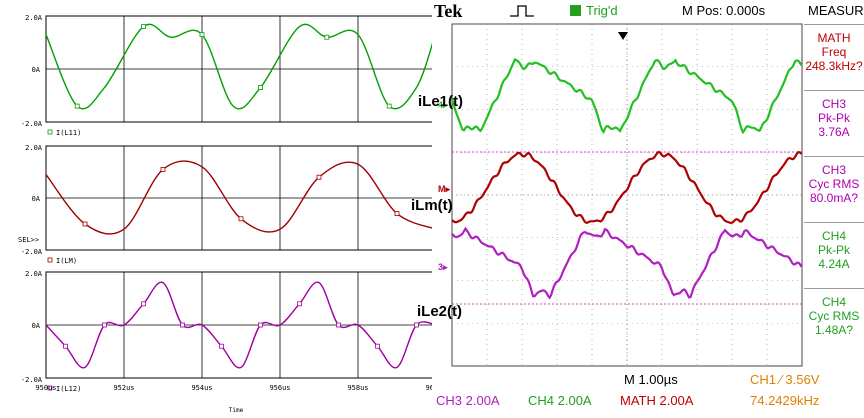 The width and height of the screenshot is (864, 418). I want to click on ch3-waveform-ile2, so click(627, 263).